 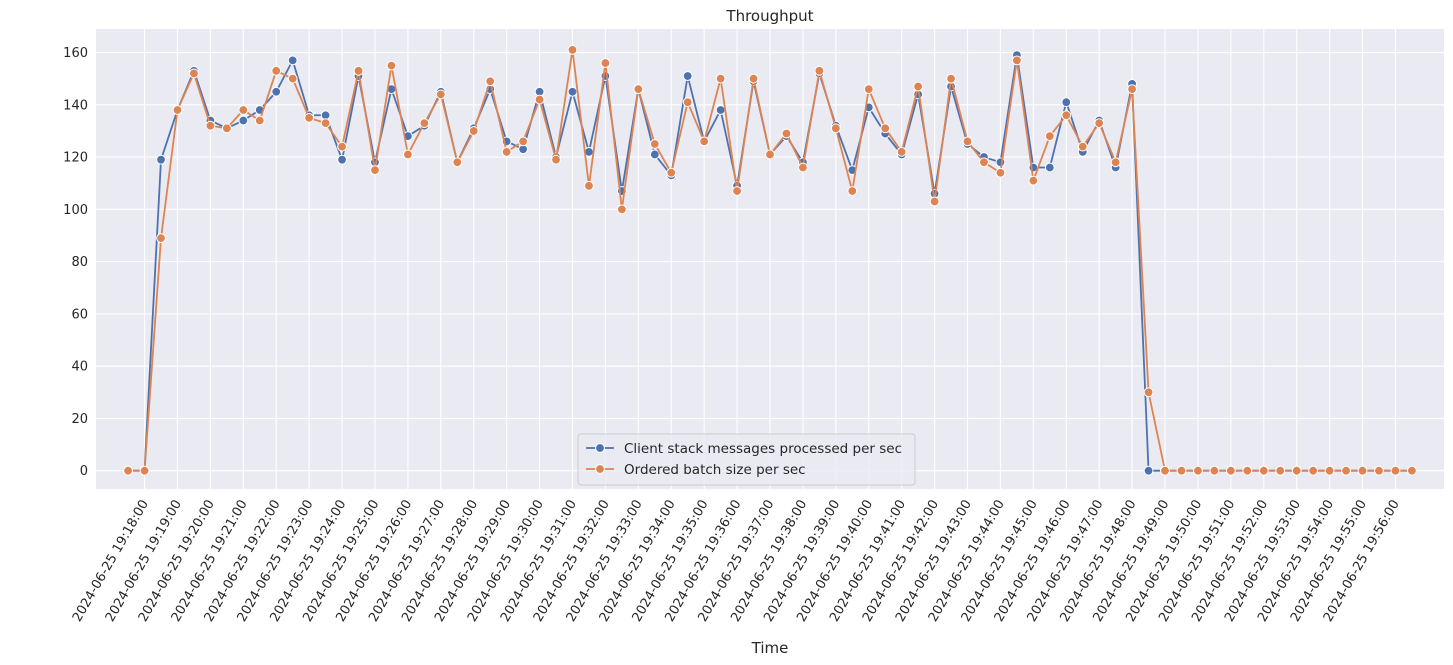 I want to click on y-tick-label: 60, so click(x=79, y=314).